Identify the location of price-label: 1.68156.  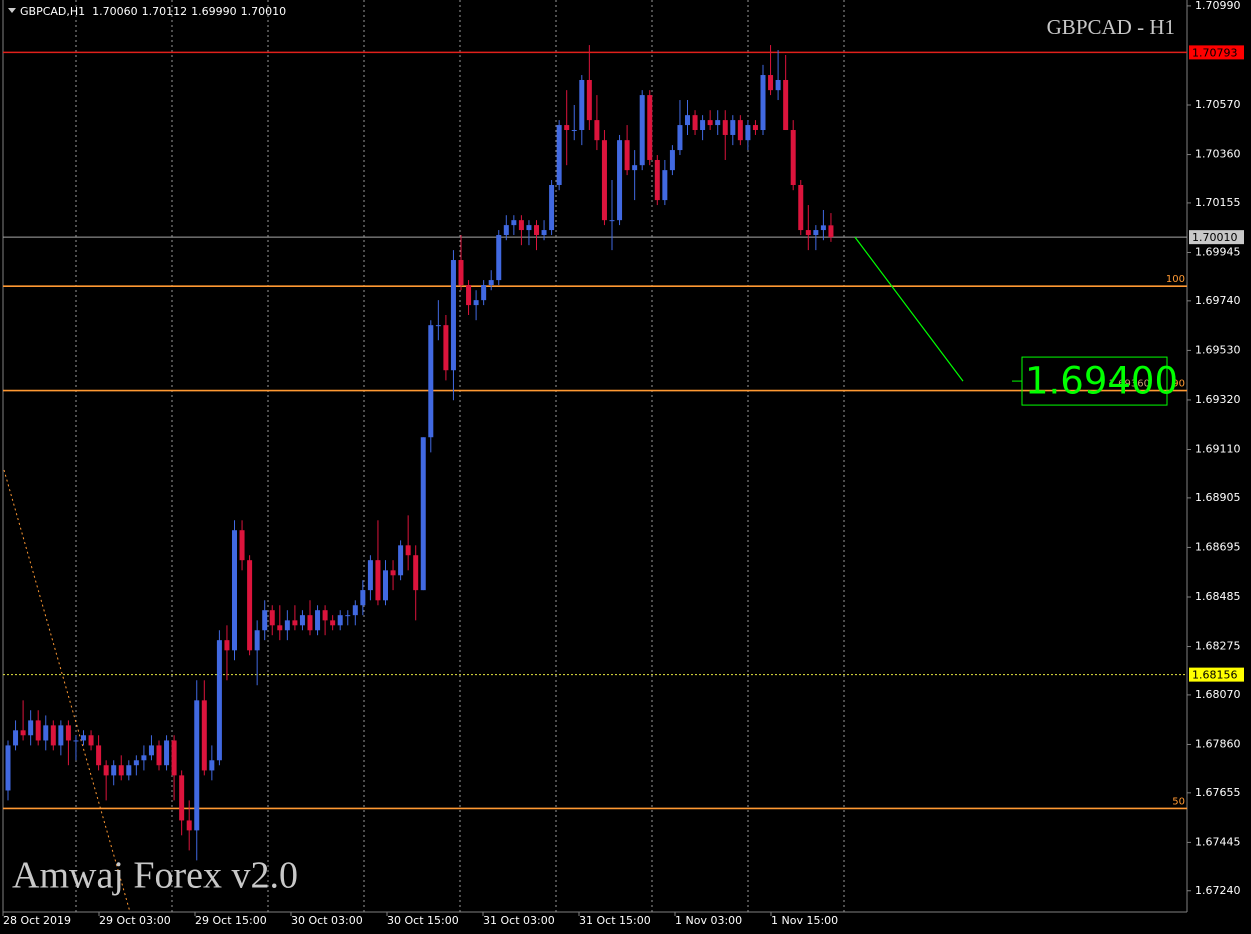
(1215, 675).